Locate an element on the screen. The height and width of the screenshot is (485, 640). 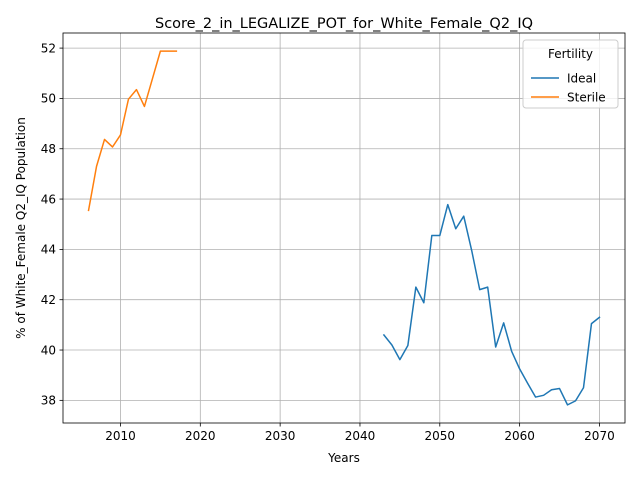
legend-label-ideal: Ideal is located at coordinates (581, 78).